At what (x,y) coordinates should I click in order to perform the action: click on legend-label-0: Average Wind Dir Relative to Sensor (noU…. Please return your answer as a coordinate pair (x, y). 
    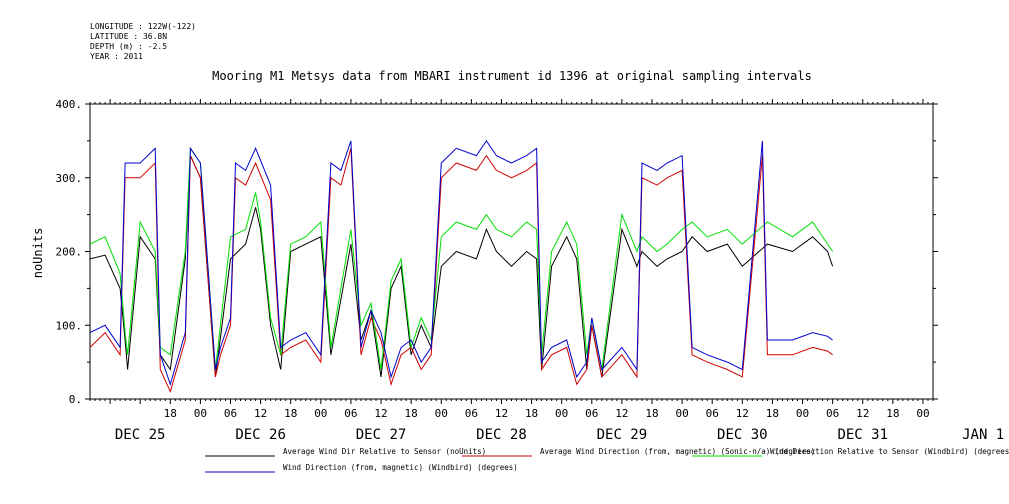
    Looking at the image, I should click on (384, 451).